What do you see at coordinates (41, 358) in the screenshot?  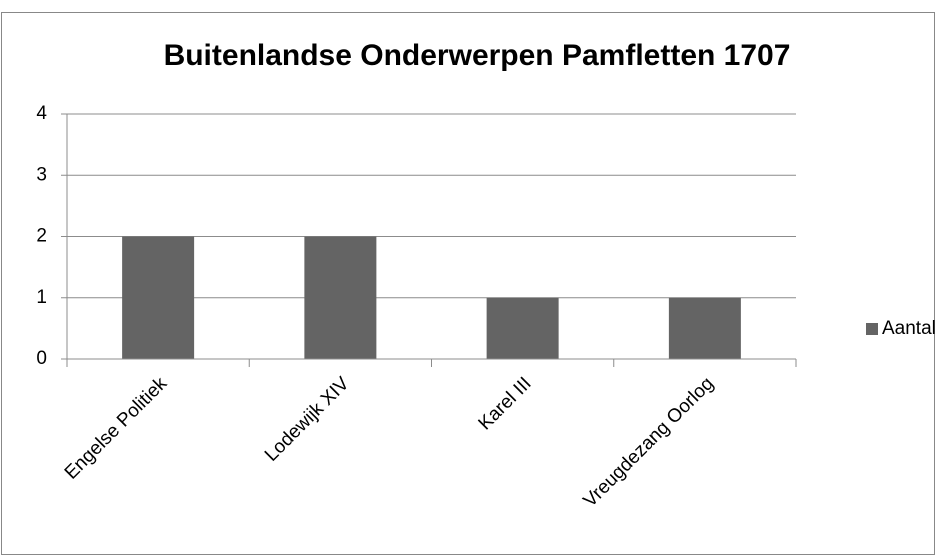 I see `y-tick-label: 0` at bounding box center [41, 358].